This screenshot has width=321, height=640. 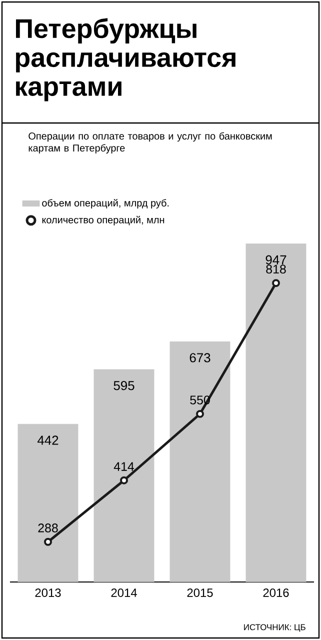 What do you see at coordinates (124, 592) in the screenshot?
I see `x-tick-label: 2014` at bounding box center [124, 592].